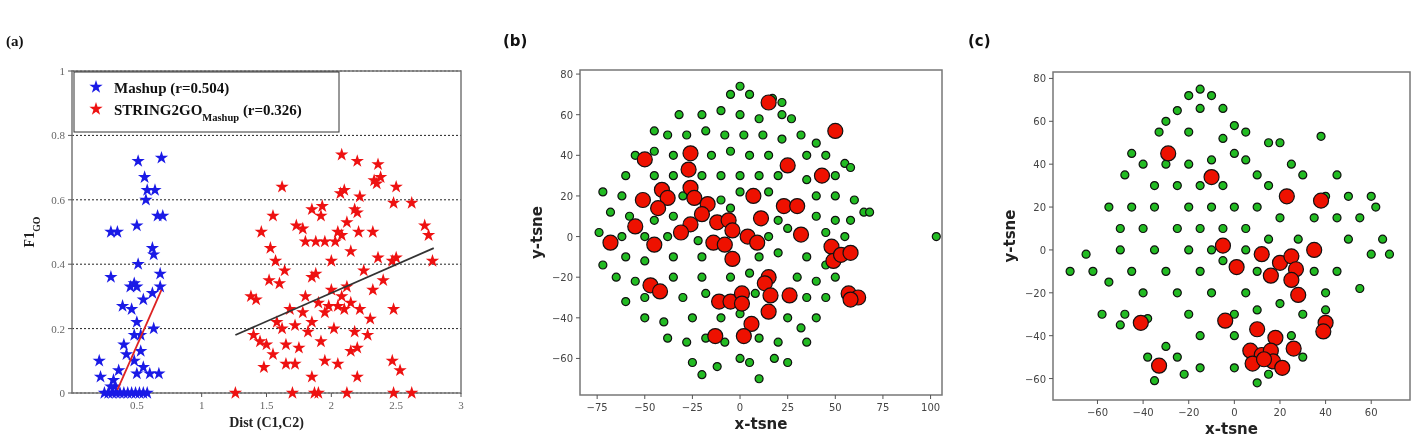  Describe the element at coordinates (208, 112) in the screenshot. I see `legend-label: STRING2GO$_{Mashup}$ (r=0.326)` at that location.